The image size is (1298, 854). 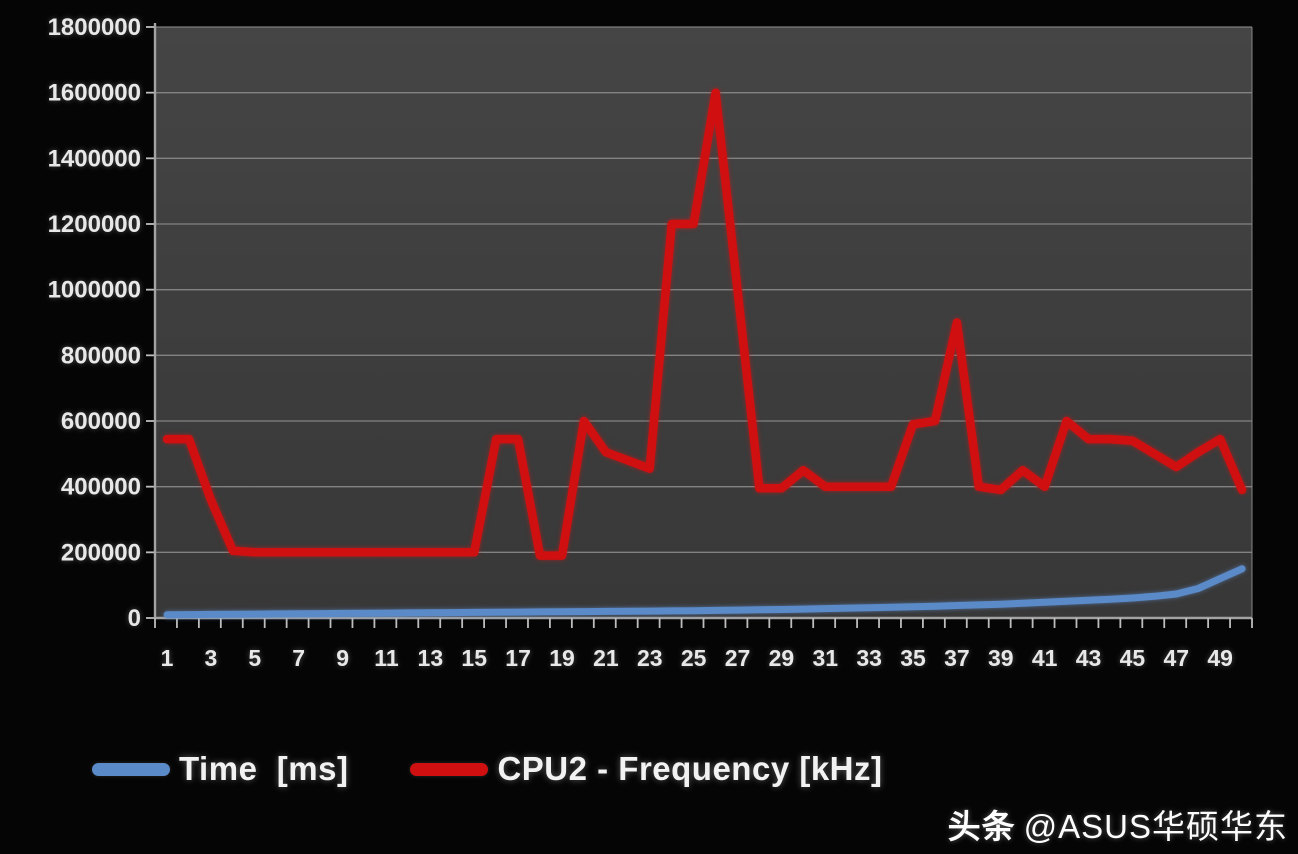 I want to click on svg-text: 17, so click(x=518, y=658).